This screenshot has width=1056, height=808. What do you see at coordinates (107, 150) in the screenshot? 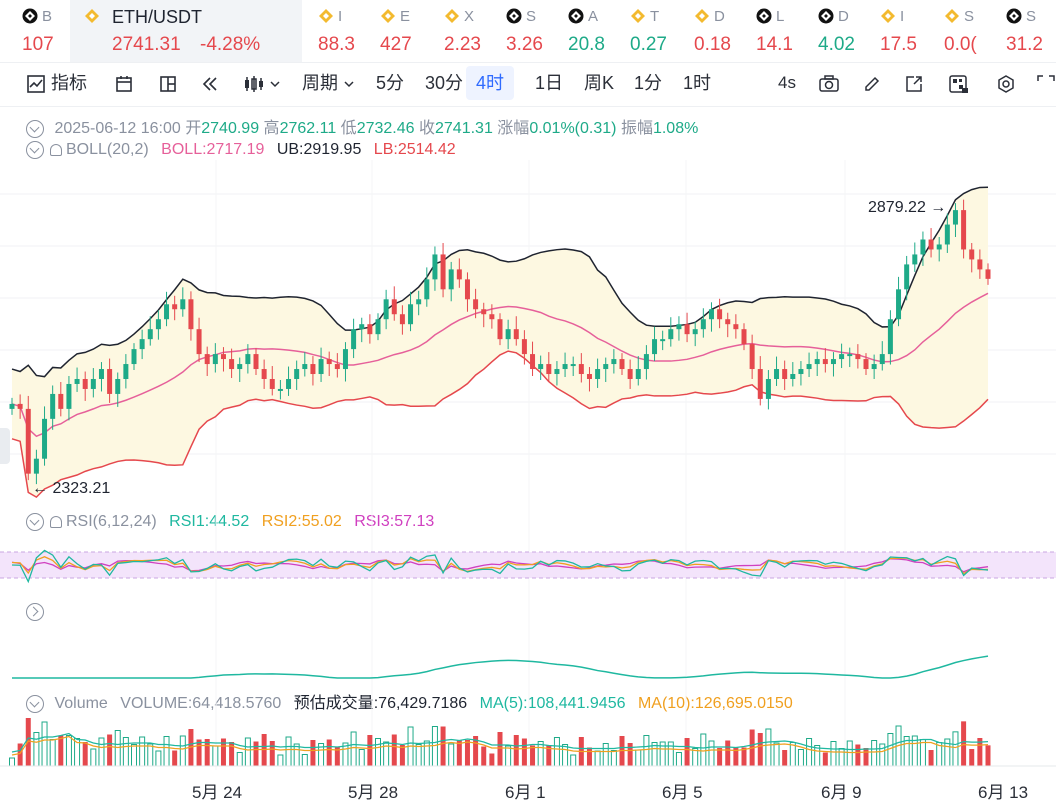
I see `boll-name: BOLL(20,2)` at bounding box center [107, 150].